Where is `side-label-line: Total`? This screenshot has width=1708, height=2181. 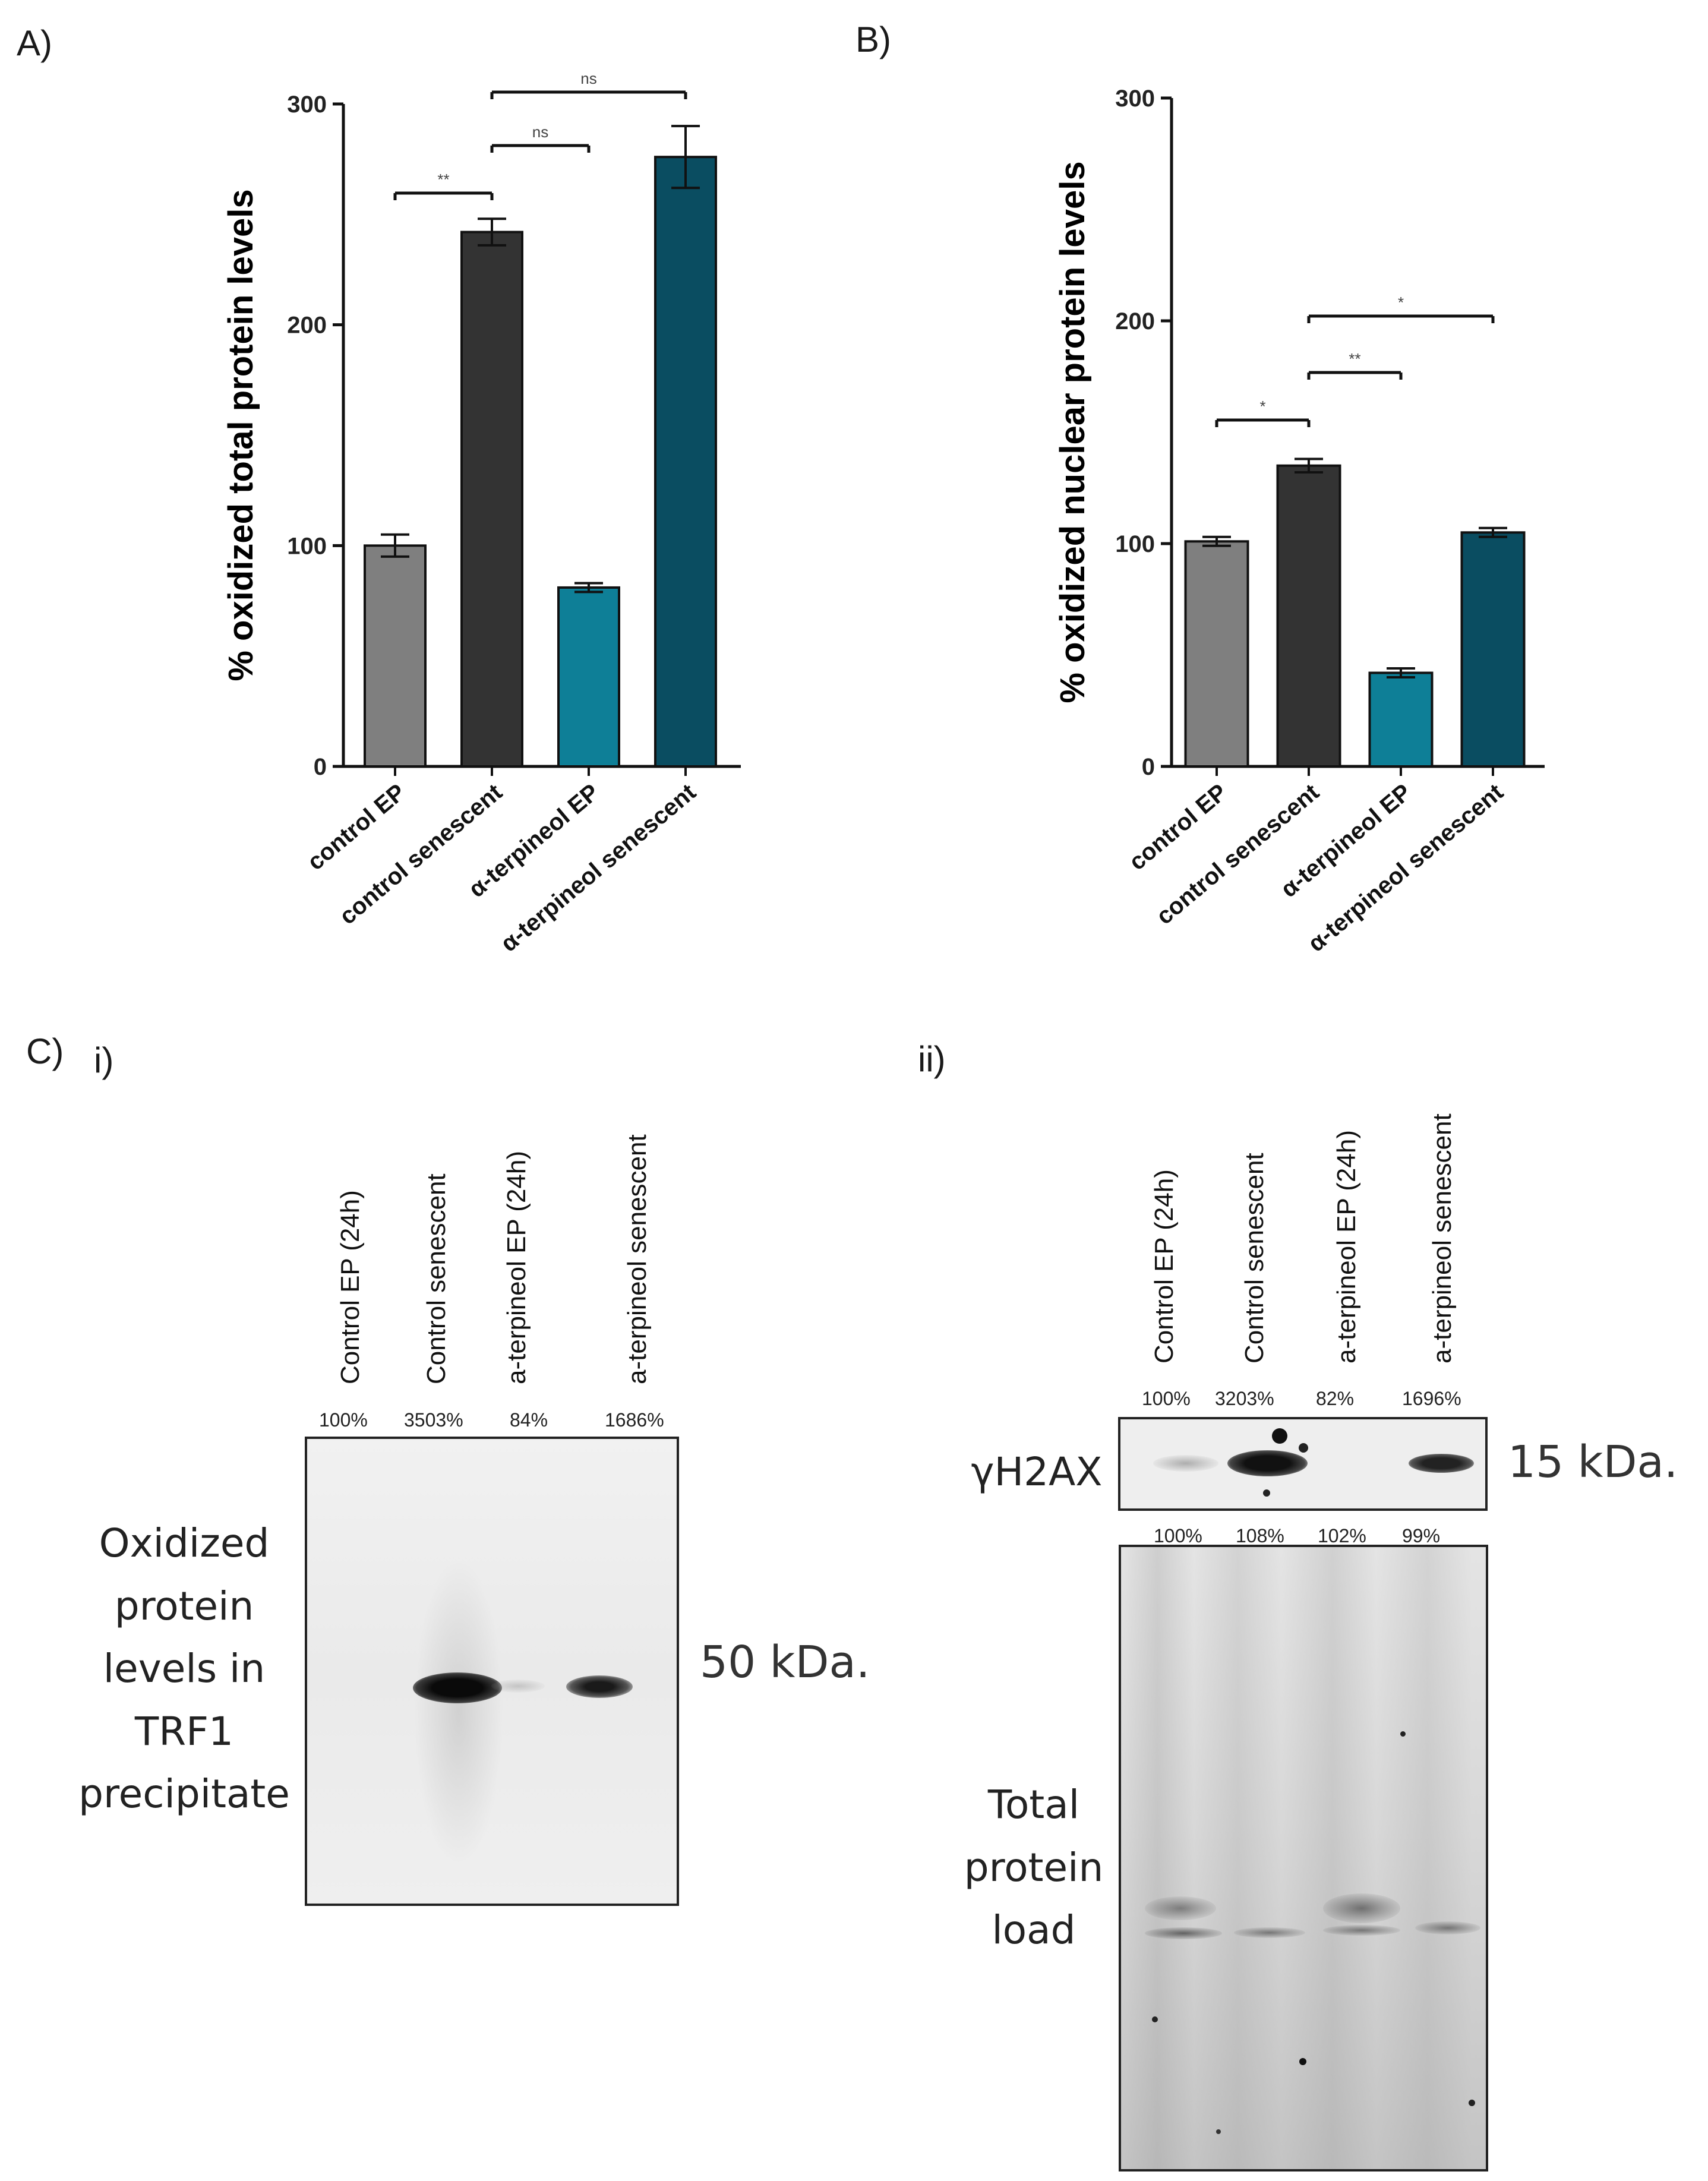
side-label-line: Total is located at coordinates (1033, 1805).